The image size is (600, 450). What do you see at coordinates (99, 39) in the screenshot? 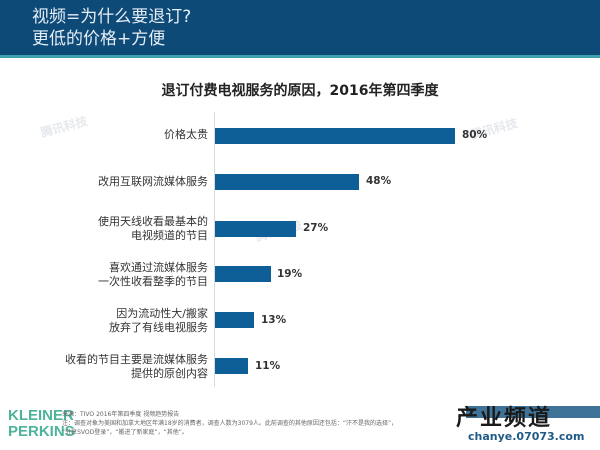
I see `slide-title-line2: 更低的价格+方便` at bounding box center [99, 39].